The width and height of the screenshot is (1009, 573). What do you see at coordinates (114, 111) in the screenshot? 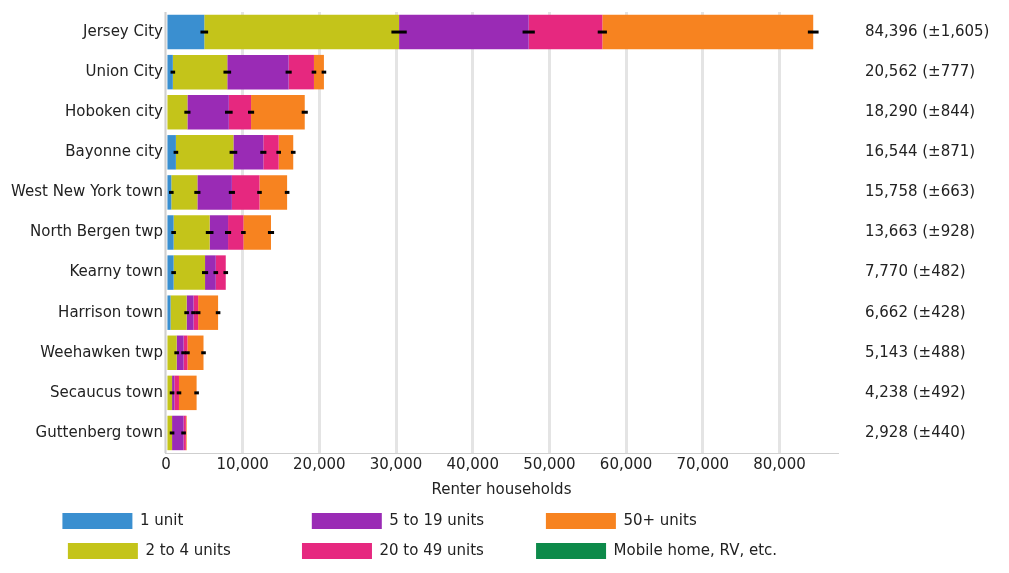
I see `y-tick-label: Hoboken city` at bounding box center [114, 111].